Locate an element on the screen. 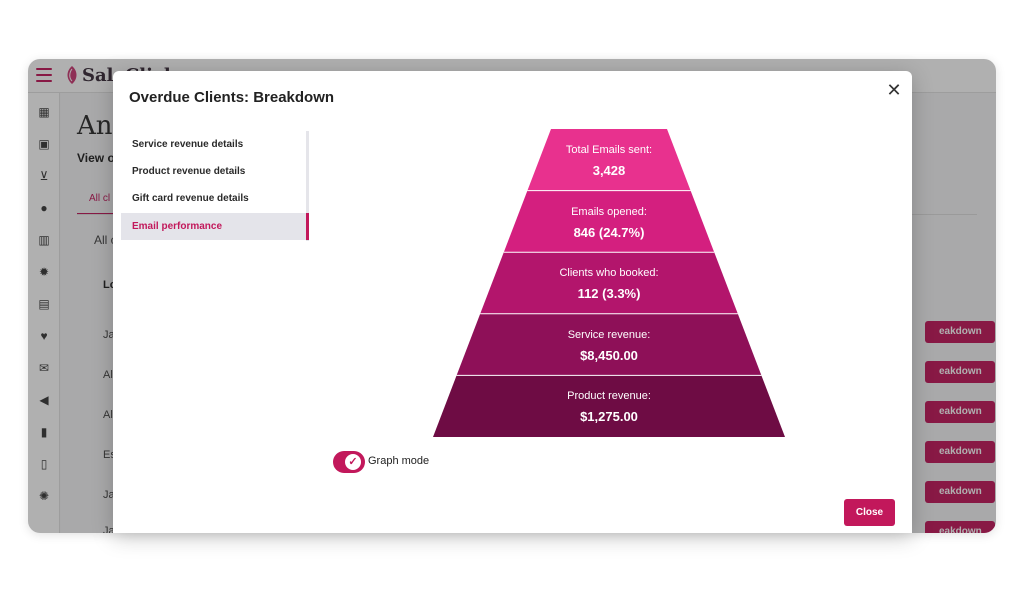  graph-mode-label: Graph mode is located at coordinates (399, 461).